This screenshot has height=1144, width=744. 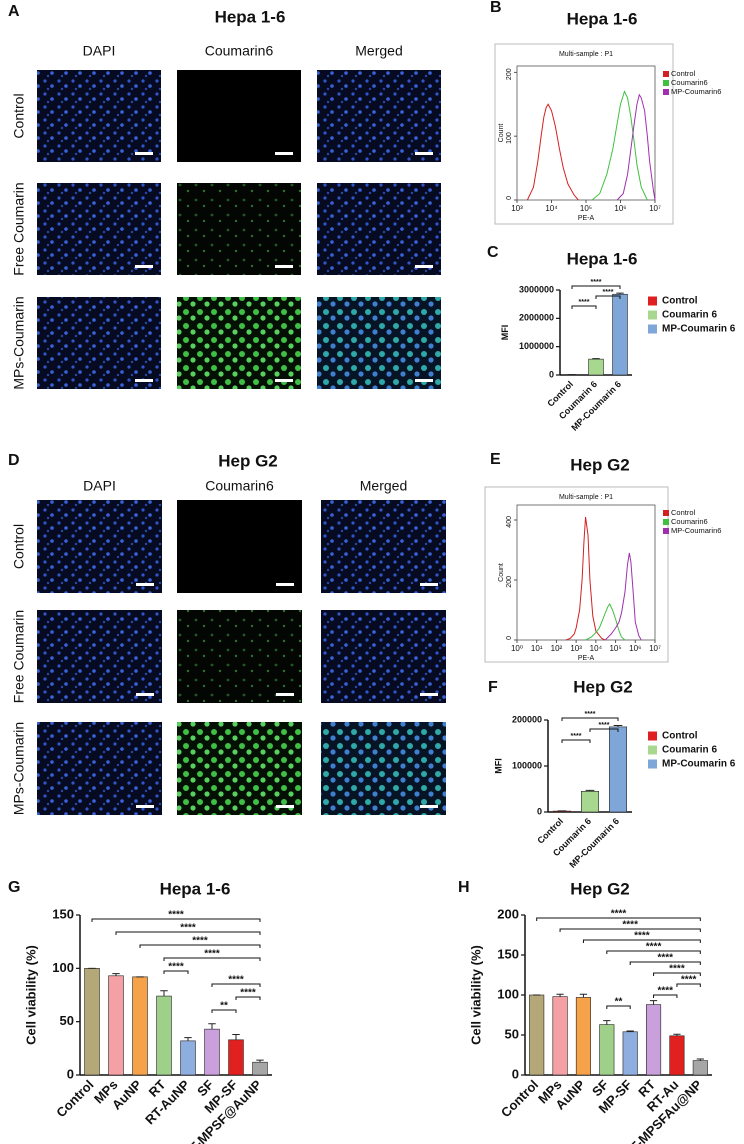 What do you see at coordinates (509, 138) in the screenshot?
I see `y-tick-label: 100` at bounding box center [509, 138].